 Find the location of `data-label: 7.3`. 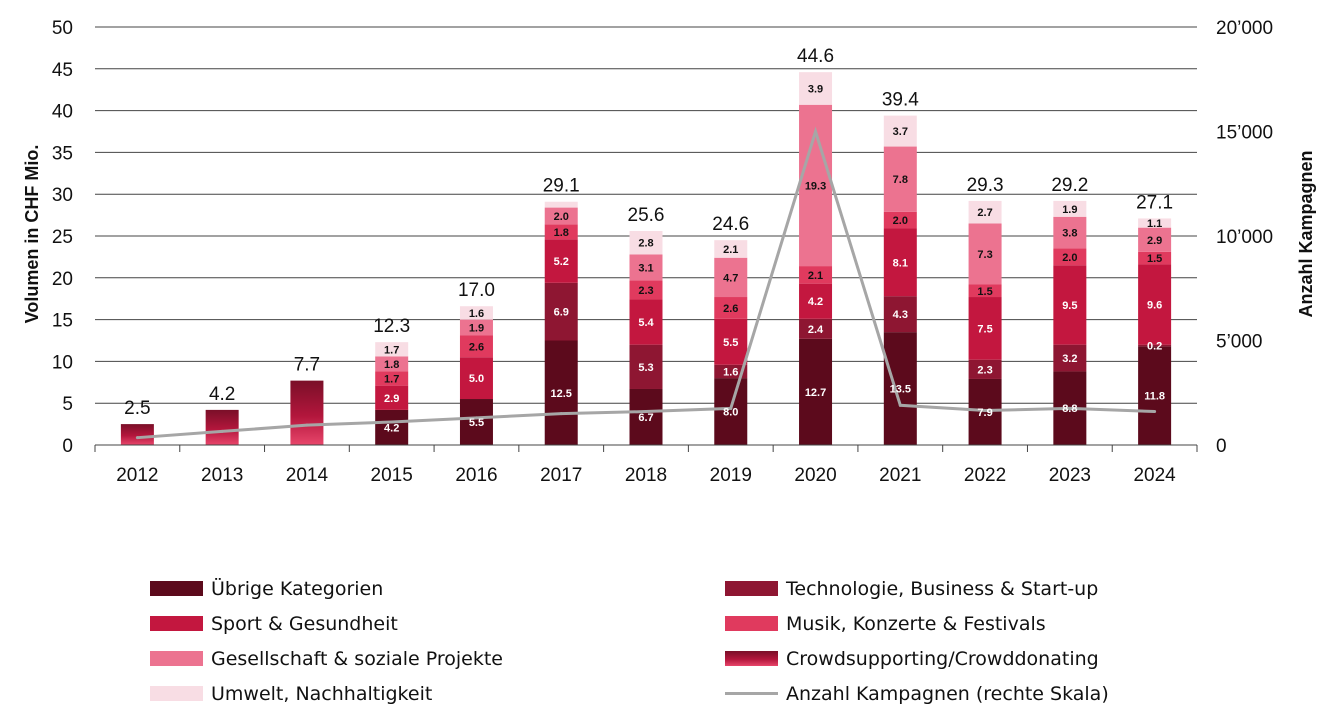

data-label: 7.3 is located at coordinates (984, 255).